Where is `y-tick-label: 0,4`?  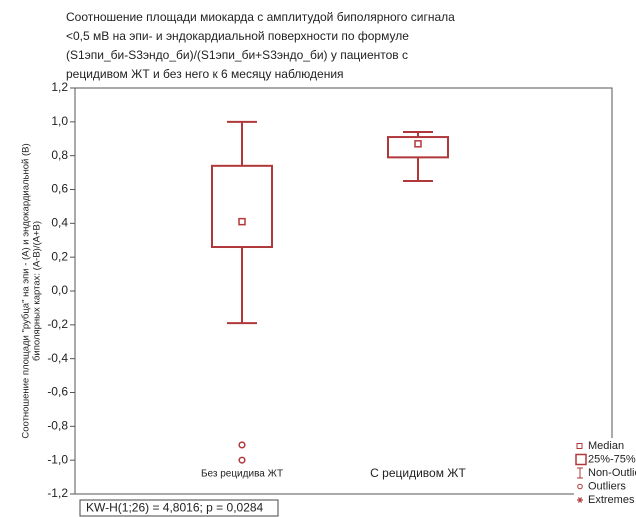
y-tick-label: 0,4 is located at coordinates (59, 223).